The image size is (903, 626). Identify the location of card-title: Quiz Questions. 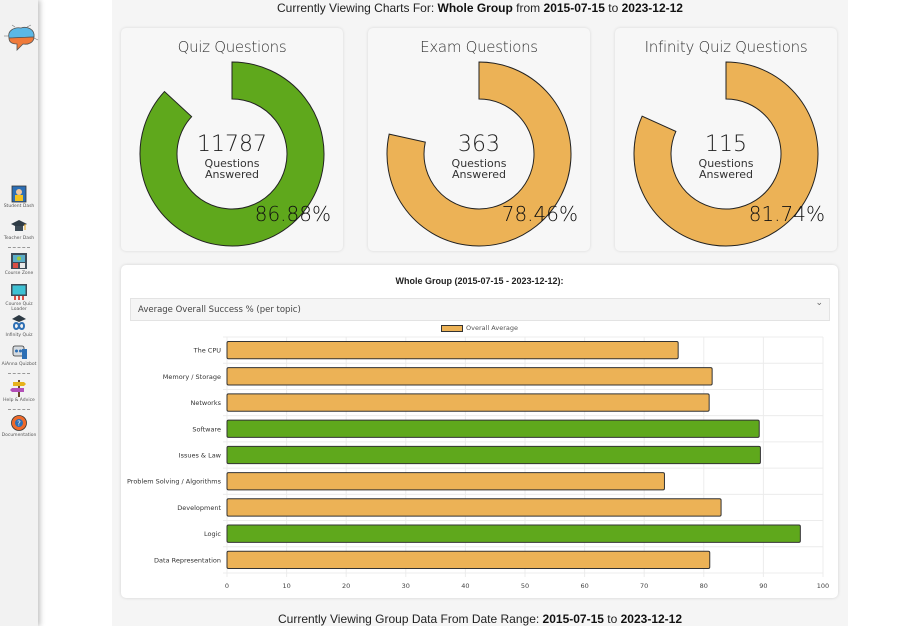
(232, 47).